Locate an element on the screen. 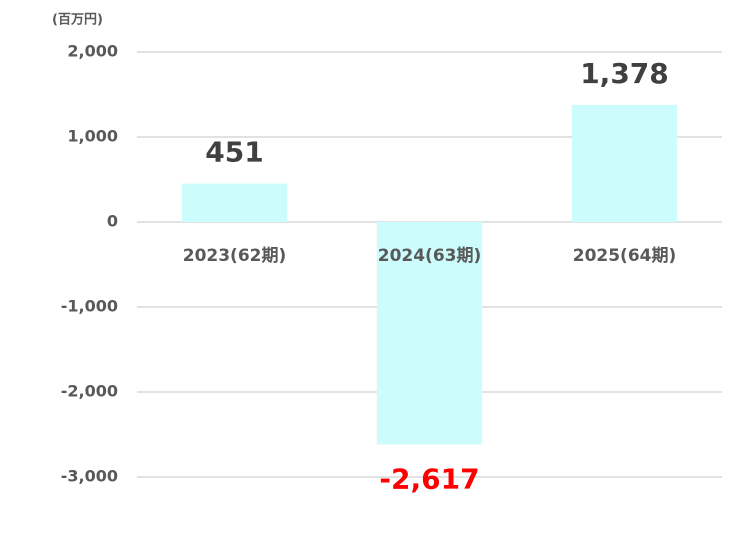 Image resolution: width=747 pixels, height=533 pixels. y-tick-label: -2,000 is located at coordinates (89, 391).